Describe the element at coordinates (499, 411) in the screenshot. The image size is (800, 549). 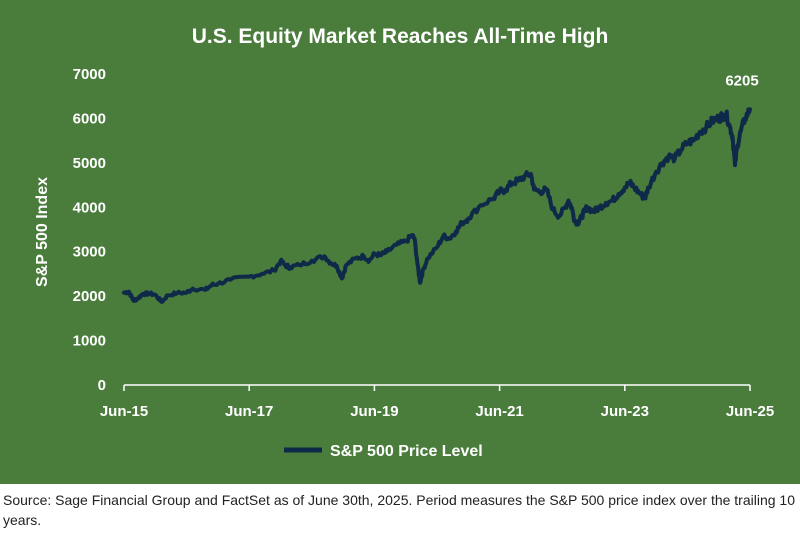
I see `x-tick-label: Jun-21` at that location.